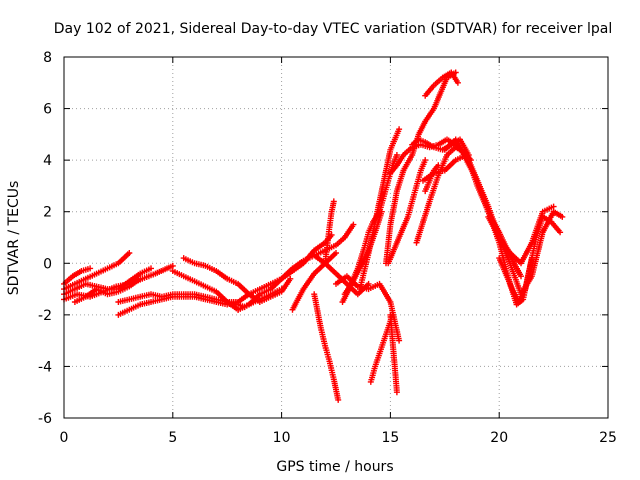  Describe the element at coordinates (64, 438) in the screenshot. I see `x-tick-label: 0` at that location.